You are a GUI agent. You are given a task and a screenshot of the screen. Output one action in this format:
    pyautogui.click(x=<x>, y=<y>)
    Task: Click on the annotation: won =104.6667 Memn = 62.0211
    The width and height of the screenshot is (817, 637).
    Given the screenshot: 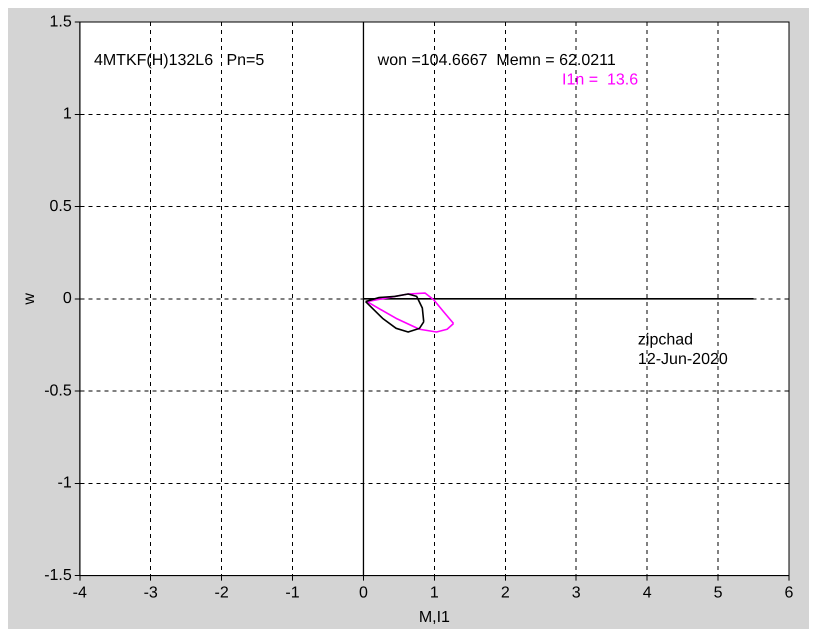 What is the action you would take?
    pyautogui.click(x=496, y=61)
    